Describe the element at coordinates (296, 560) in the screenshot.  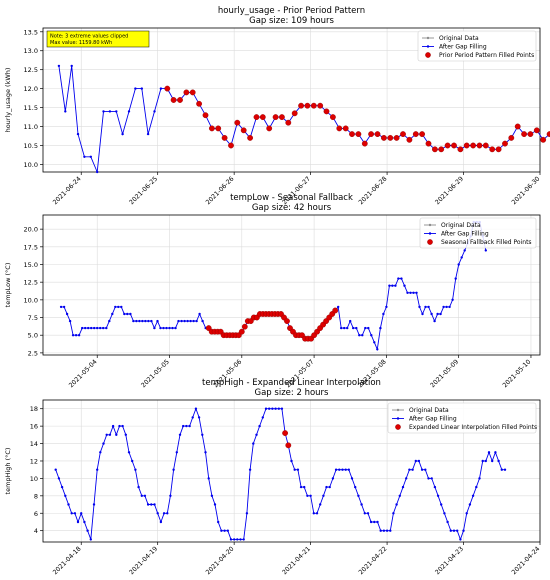
I see `x-tick-label: 2021-04-21` at that location.